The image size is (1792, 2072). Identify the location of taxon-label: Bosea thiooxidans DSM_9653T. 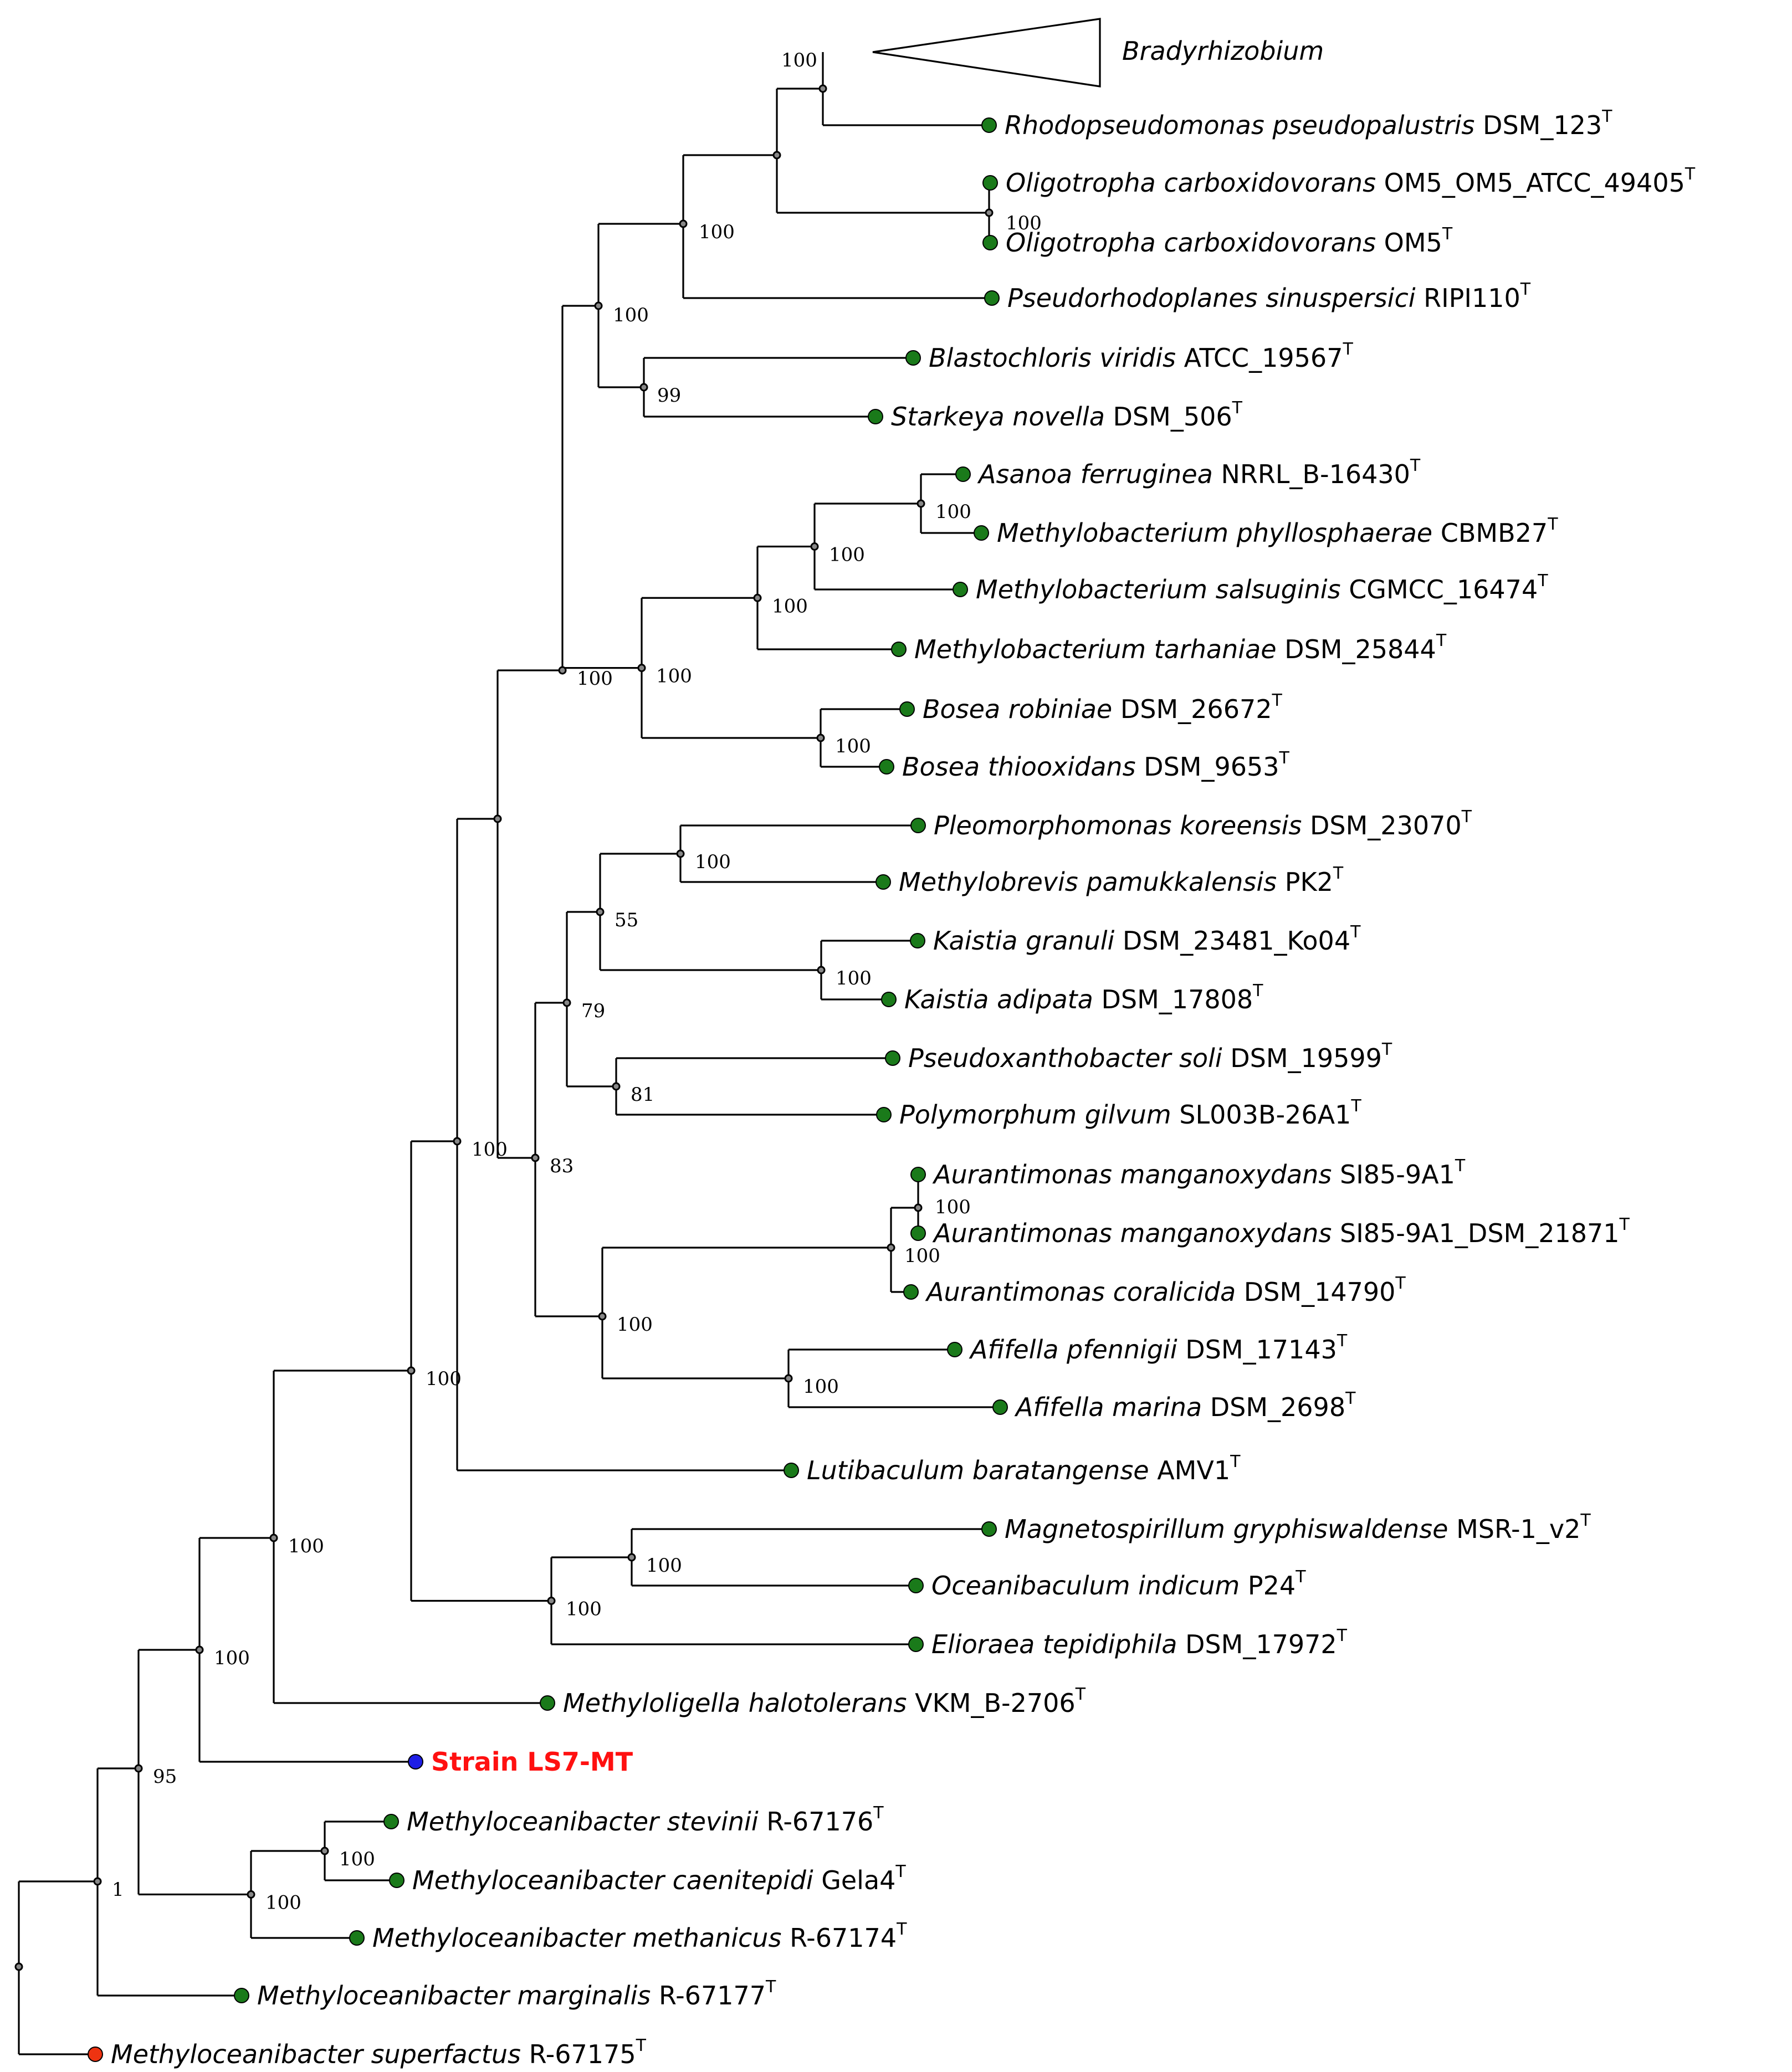
(1096, 765).